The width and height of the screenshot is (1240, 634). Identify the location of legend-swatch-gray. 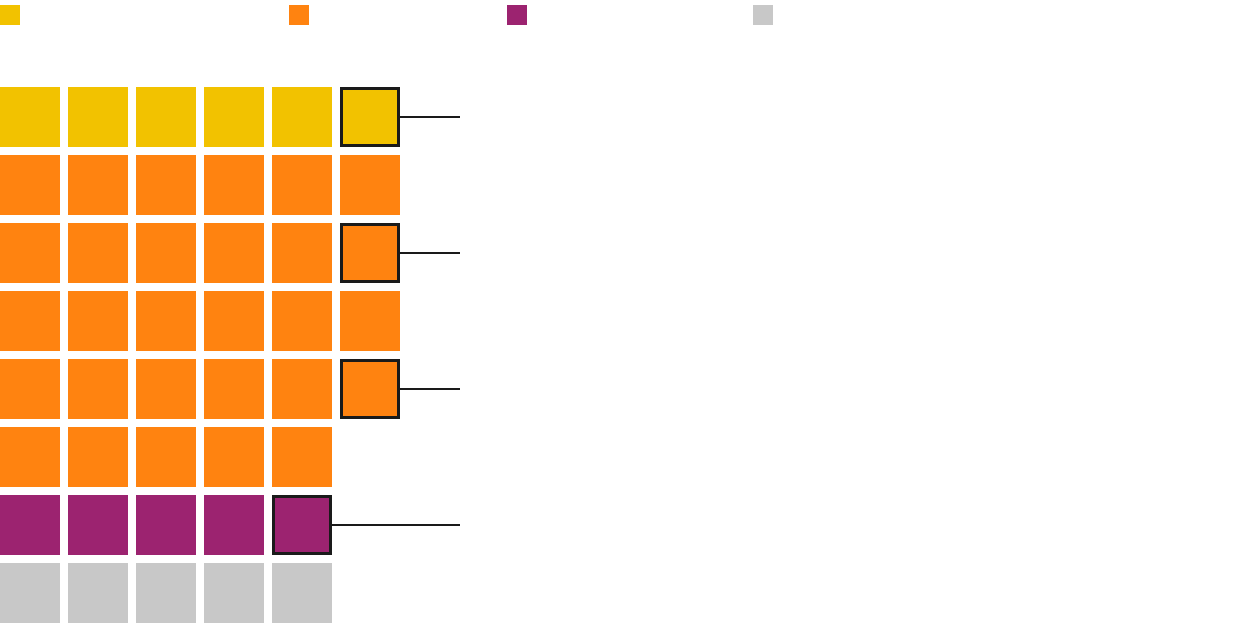
(763, 15).